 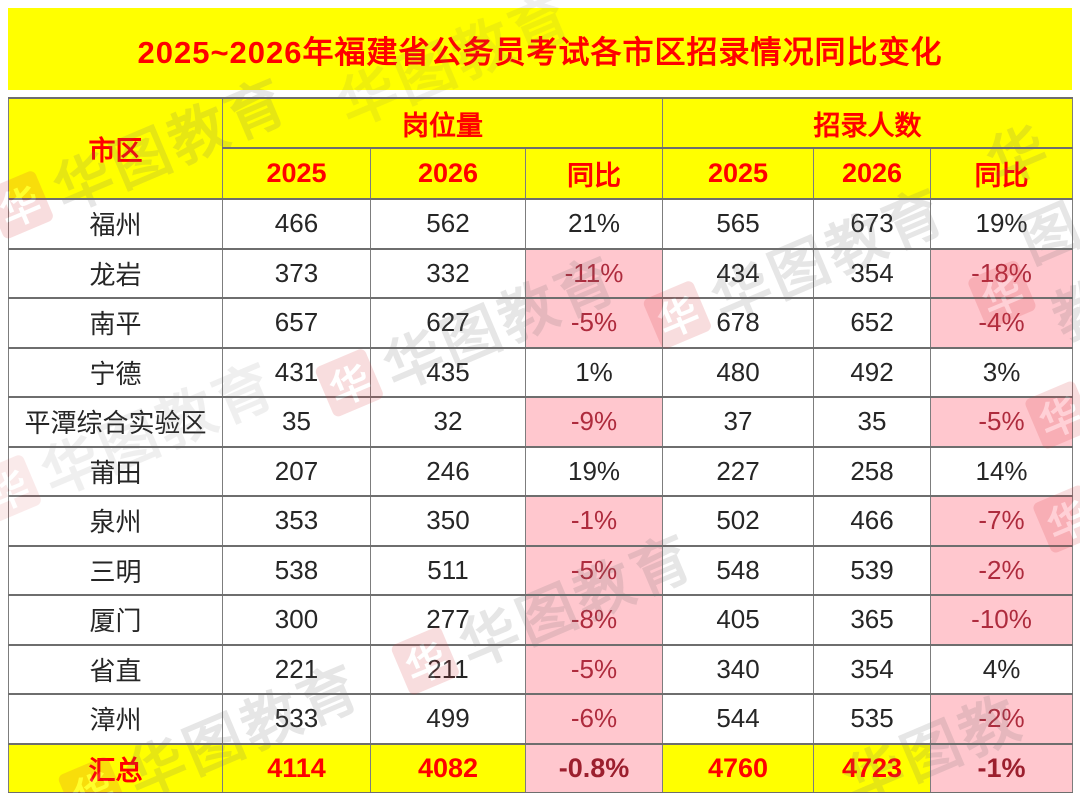 What do you see at coordinates (594, 224) in the screenshot?
I see `positions-yoy-cell: 21%` at bounding box center [594, 224].